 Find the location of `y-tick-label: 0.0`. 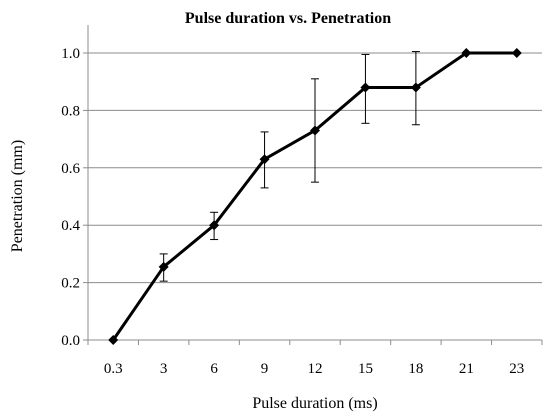

y-tick-label: 0.0 is located at coordinates (70, 341).